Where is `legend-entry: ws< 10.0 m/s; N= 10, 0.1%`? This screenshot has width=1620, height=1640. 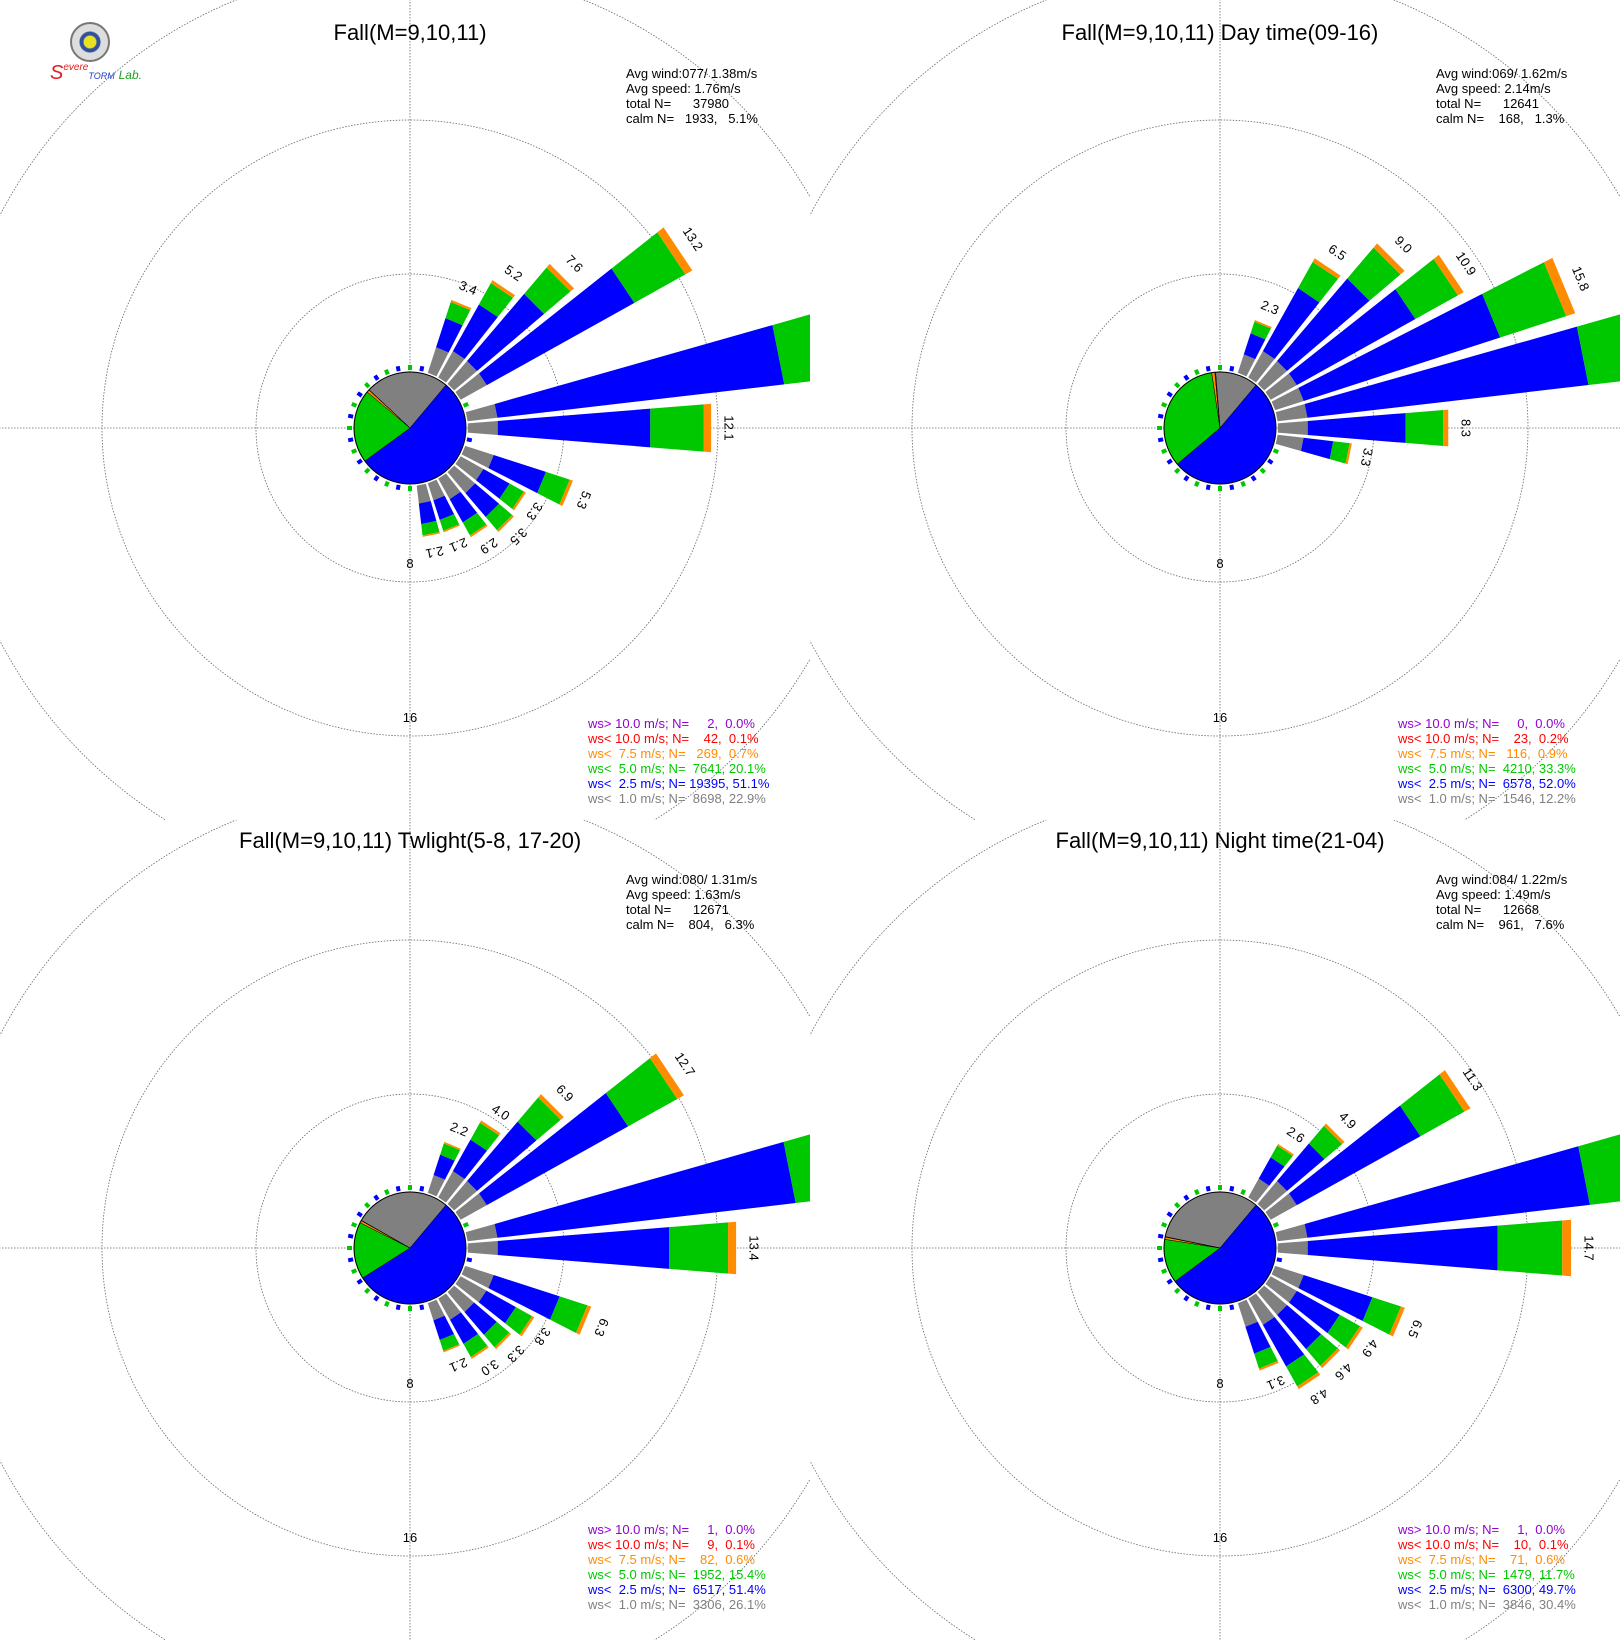
legend-entry: ws< 10.0 m/s; N= 10, 0.1% is located at coordinates (1483, 1544).